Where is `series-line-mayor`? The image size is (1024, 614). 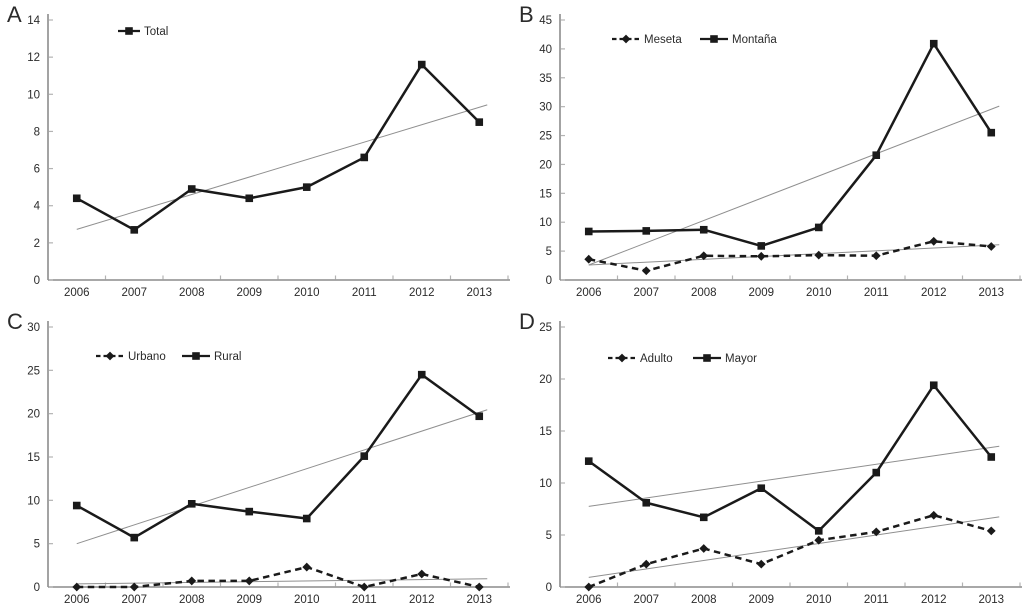 series-line-mayor is located at coordinates (790, 458).